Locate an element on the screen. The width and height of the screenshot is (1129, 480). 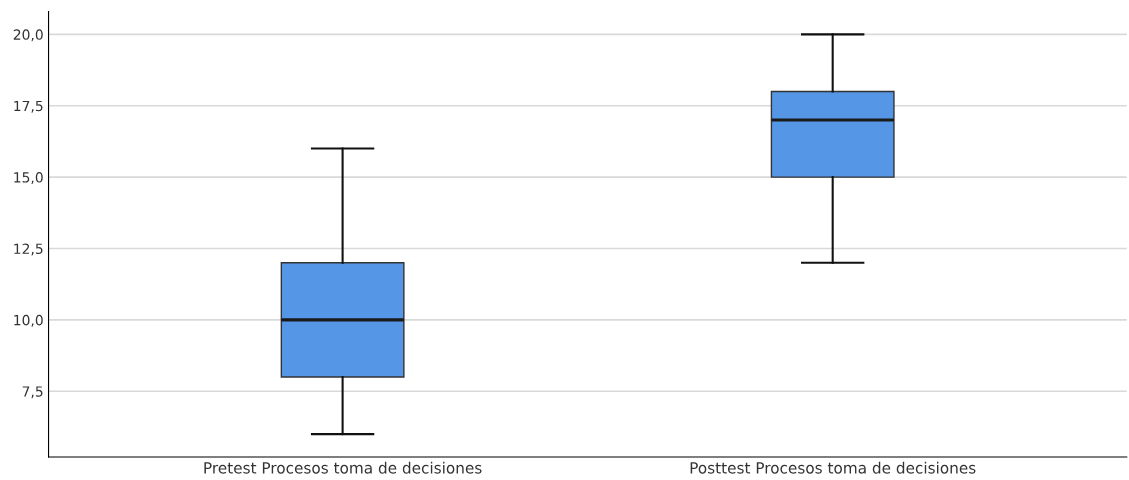
y-tick-label: 12,5 is located at coordinates (28, 249).